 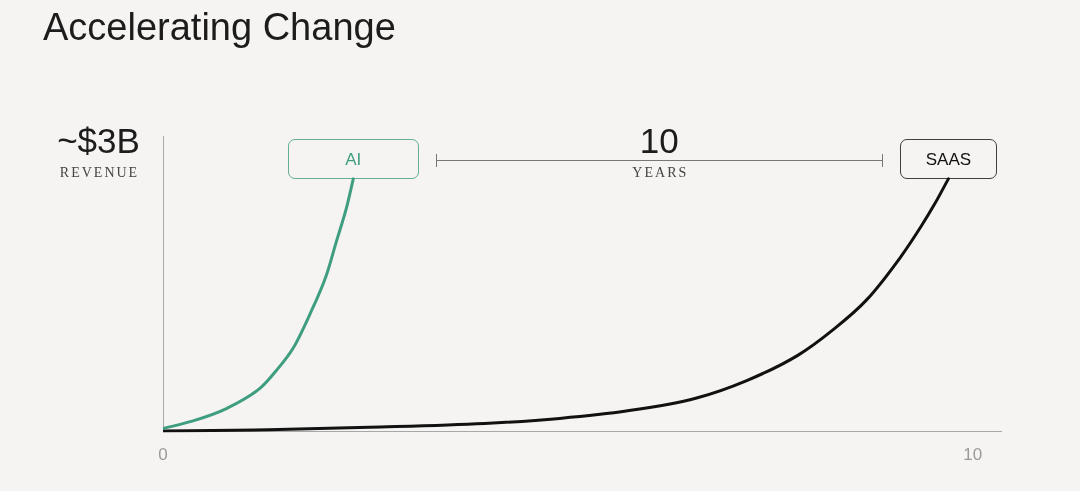 What do you see at coordinates (98, 140) in the screenshot?
I see `text: ~$3B` at bounding box center [98, 140].